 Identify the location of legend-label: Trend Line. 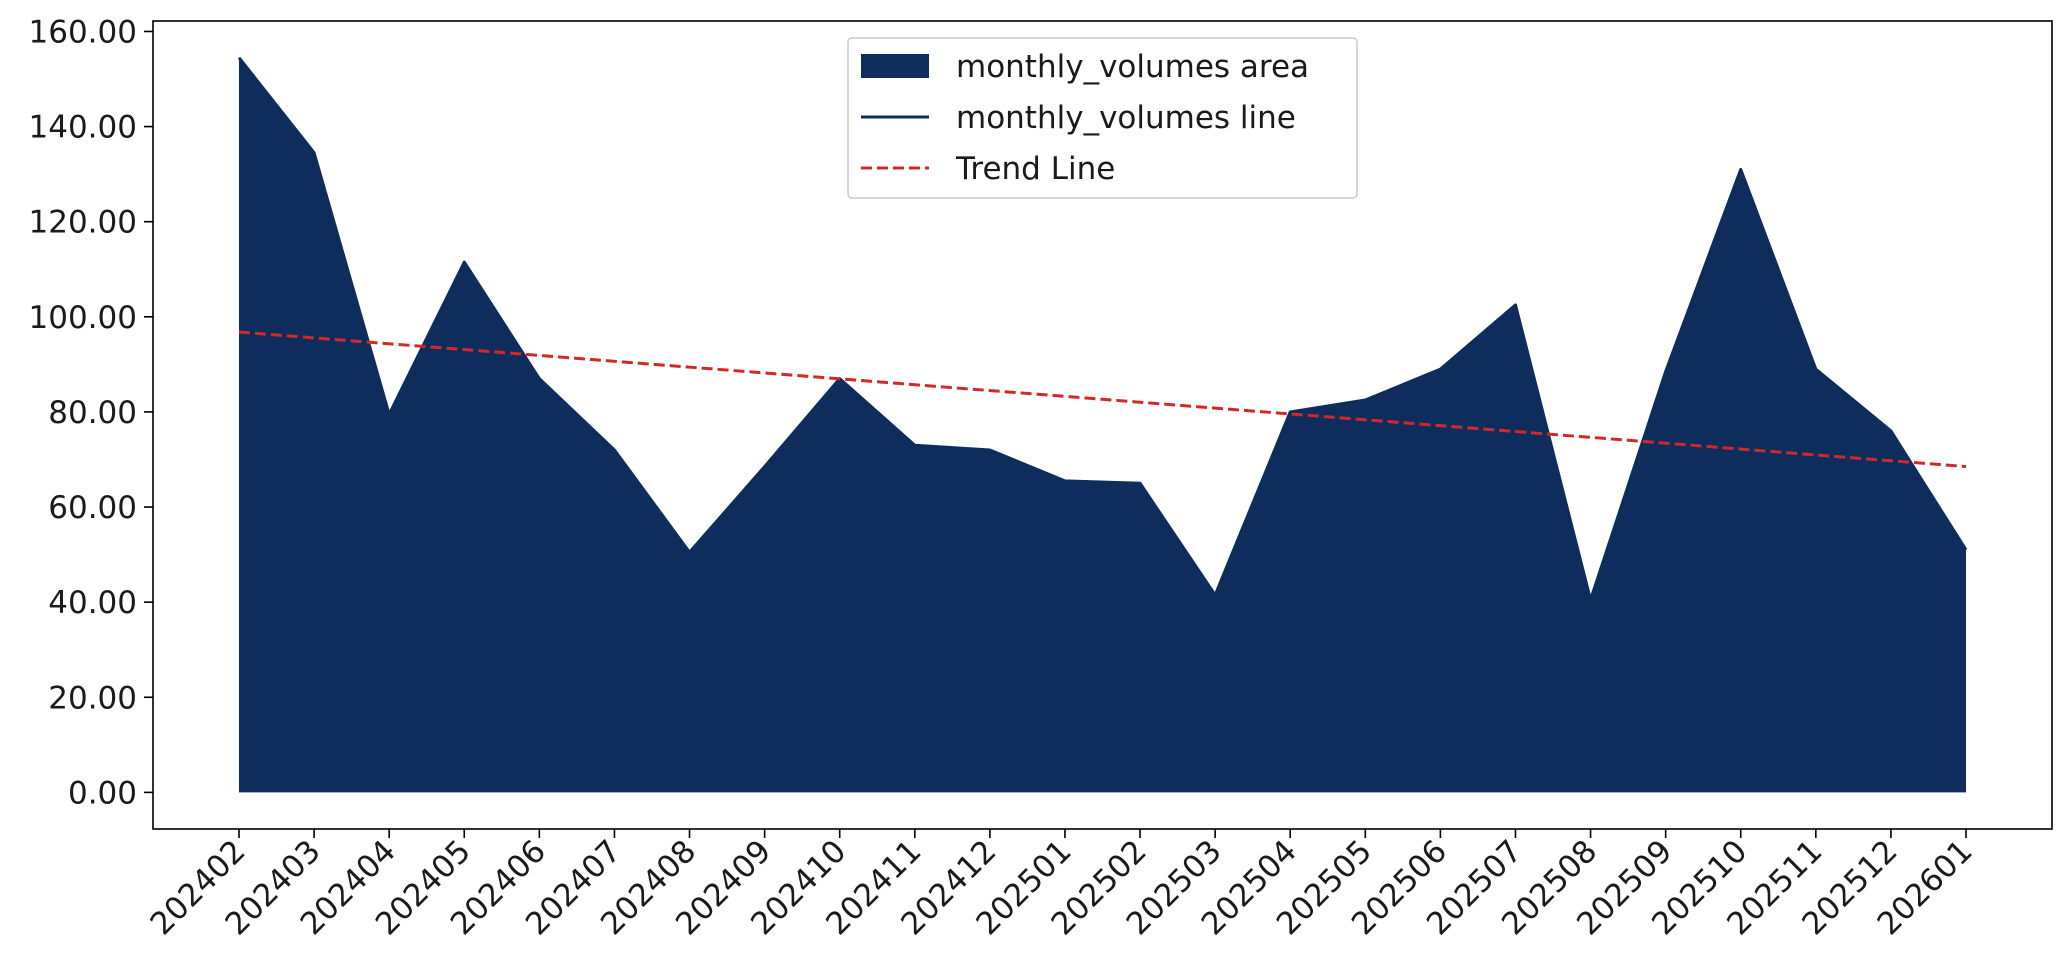
(1035, 169).